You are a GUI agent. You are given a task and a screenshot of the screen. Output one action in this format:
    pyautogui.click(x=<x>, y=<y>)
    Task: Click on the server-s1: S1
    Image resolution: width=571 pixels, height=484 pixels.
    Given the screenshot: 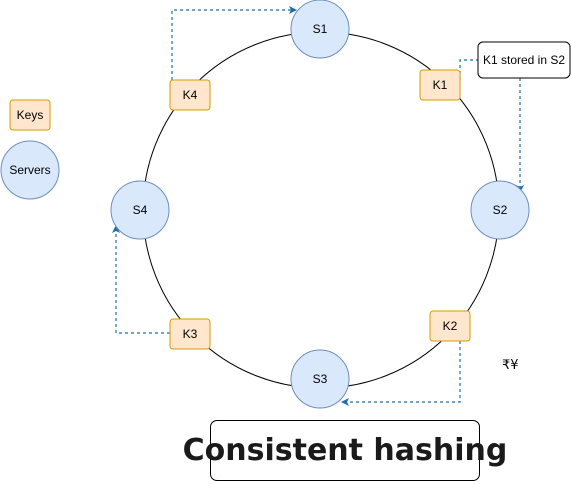 What is the action you would take?
    pyautogui.click(x=320, y=29)
    